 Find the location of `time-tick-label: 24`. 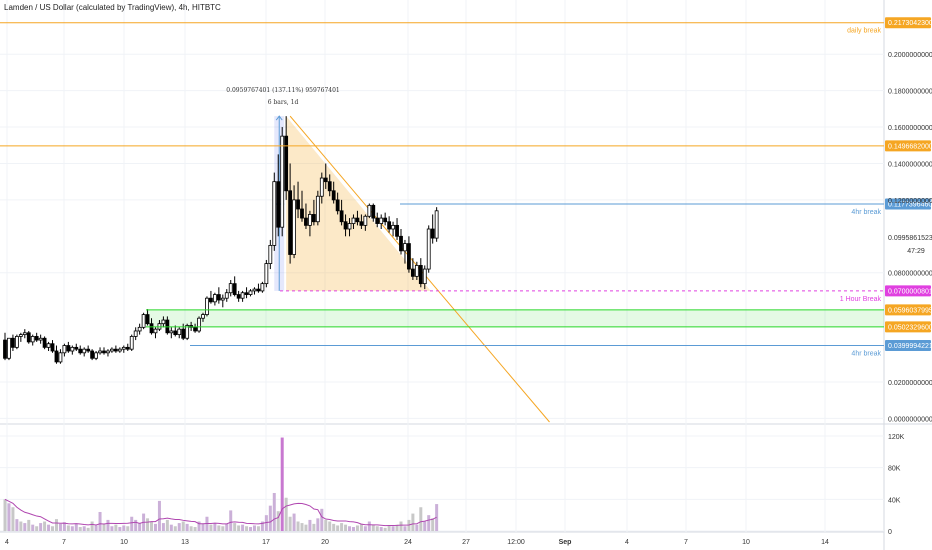

time-tick-label: 24 is located at coordinates (408, 542).